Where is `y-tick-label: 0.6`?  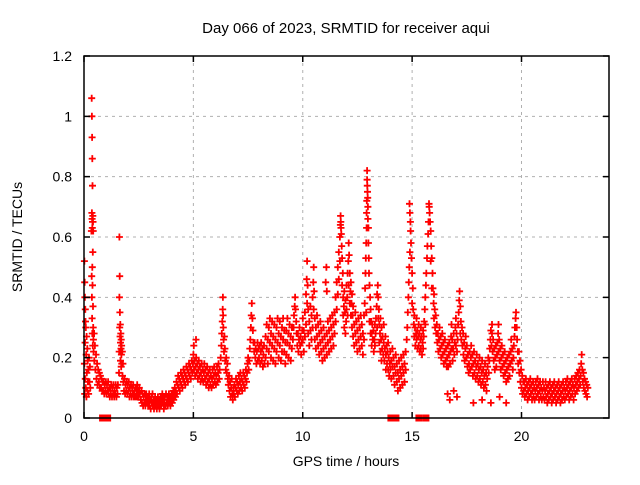
y-tick-label: 0.6 is located at coordinates (63, 237).